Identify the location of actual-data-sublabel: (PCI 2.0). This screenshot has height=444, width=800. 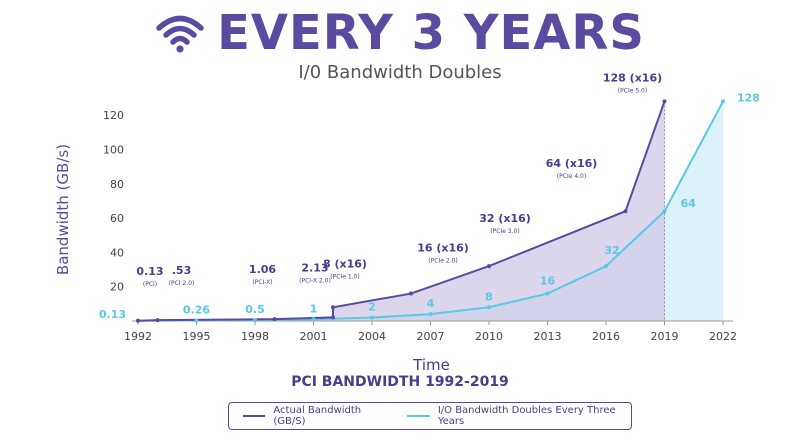
(182, 283).